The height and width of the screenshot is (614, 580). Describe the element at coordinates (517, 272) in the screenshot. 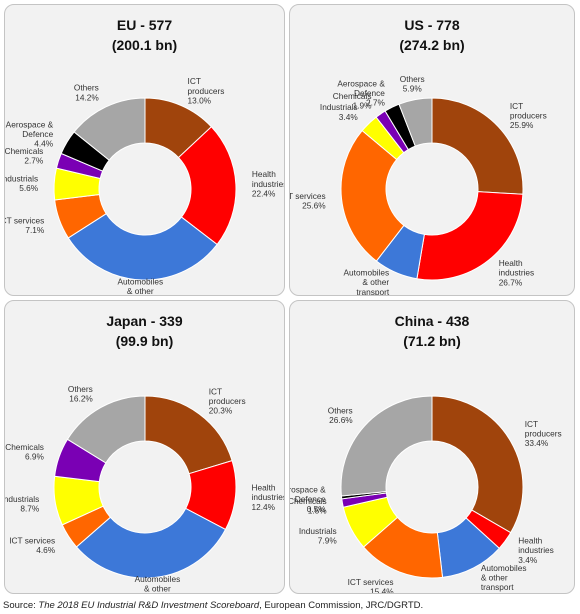

I see `slice-label-health-industries: Health industries 26.7%` at that location.